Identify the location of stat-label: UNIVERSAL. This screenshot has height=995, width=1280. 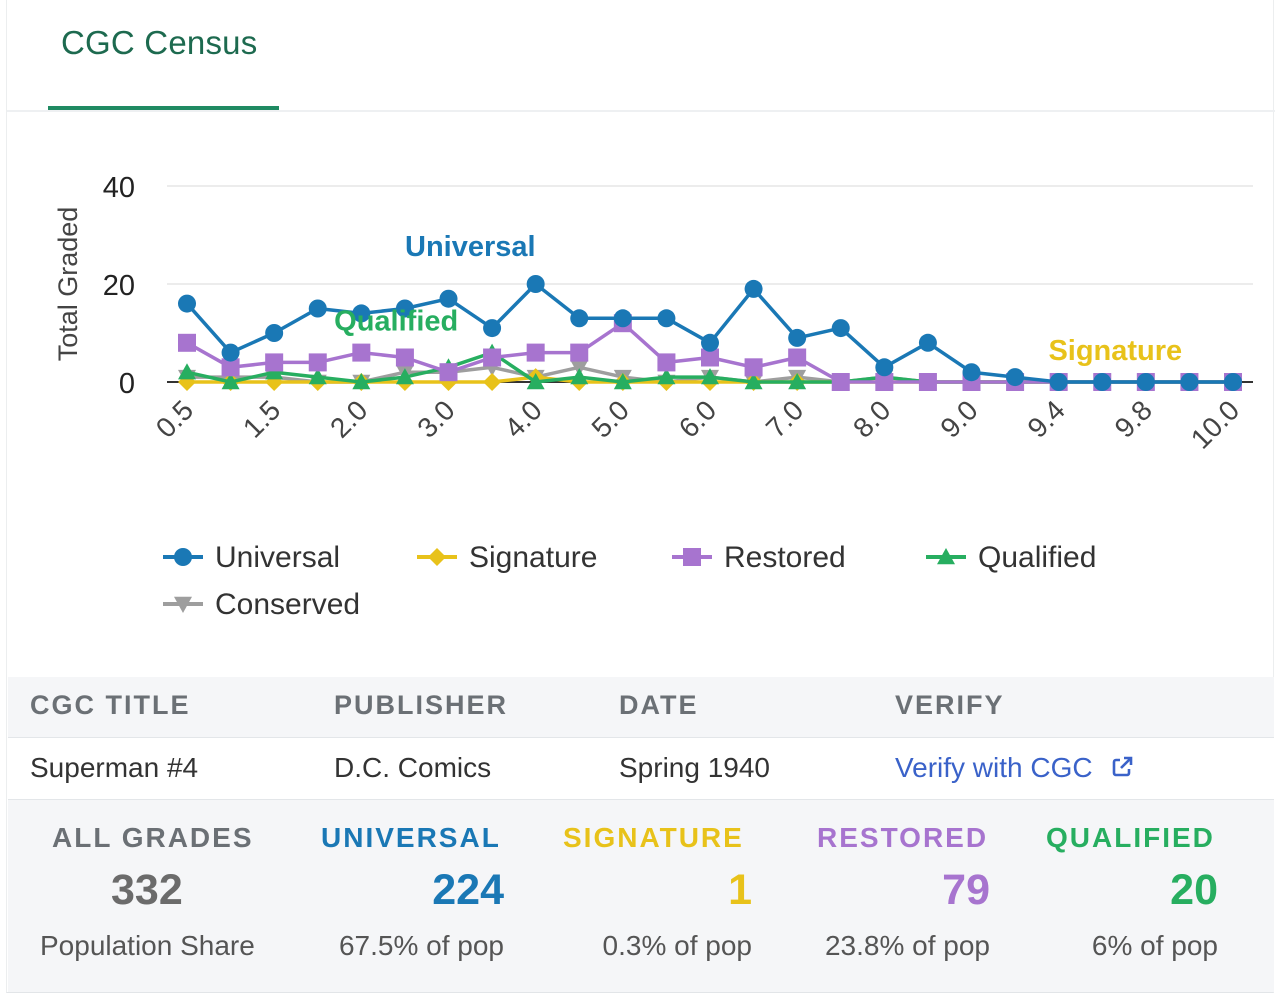
(411, 837).